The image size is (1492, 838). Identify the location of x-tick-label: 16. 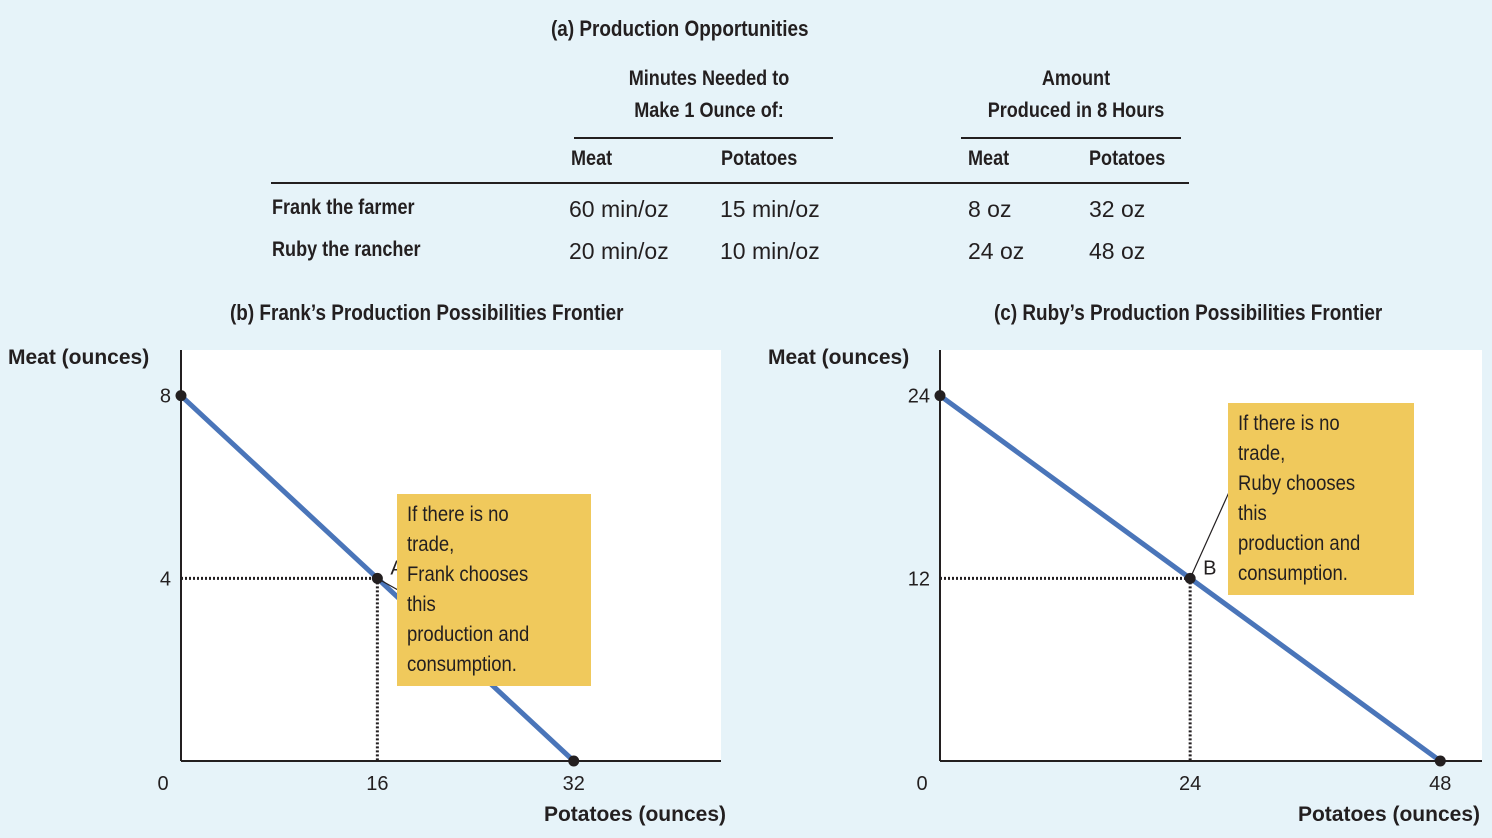
(377, 784).